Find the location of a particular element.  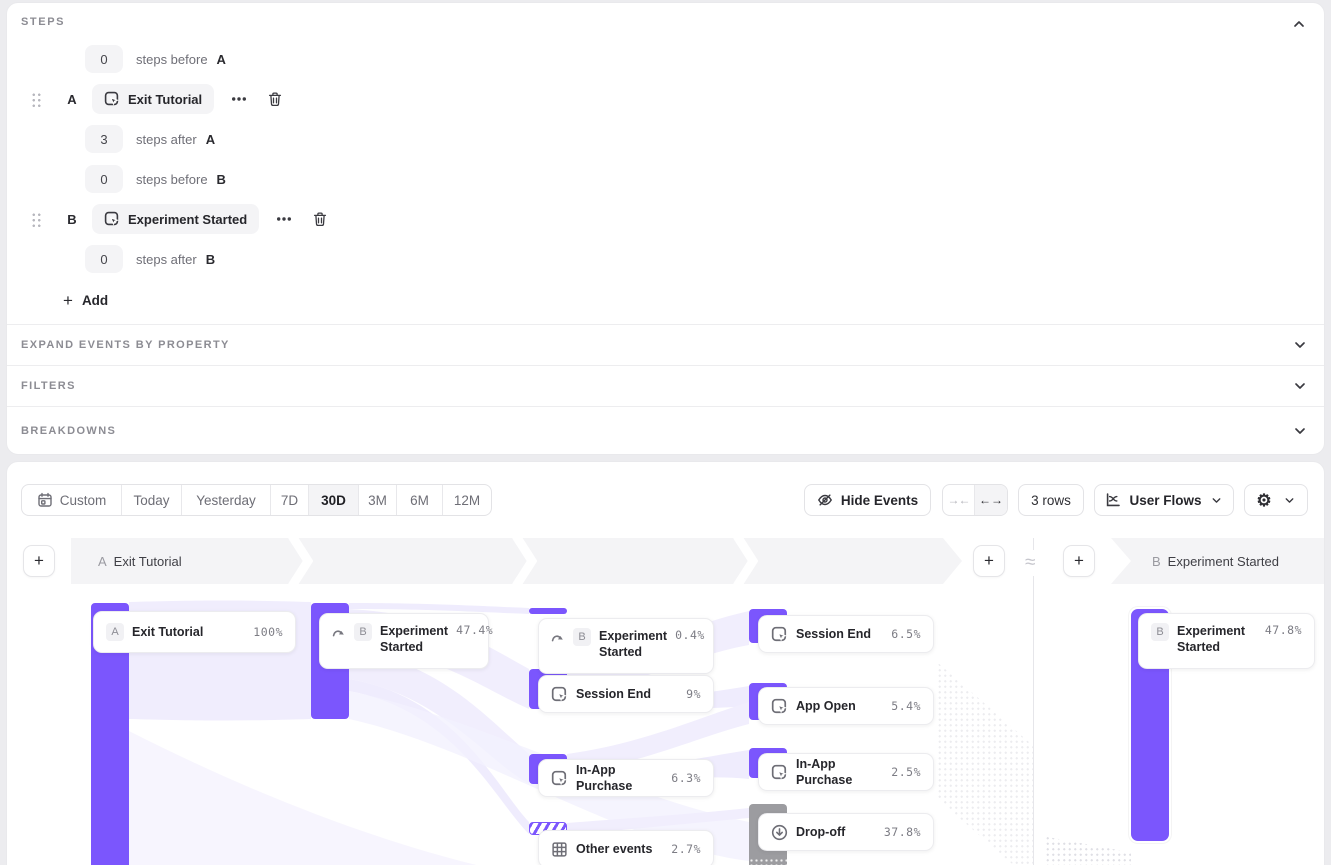

column-b-label: Experiment Started is located at coordinates (1223, 561).